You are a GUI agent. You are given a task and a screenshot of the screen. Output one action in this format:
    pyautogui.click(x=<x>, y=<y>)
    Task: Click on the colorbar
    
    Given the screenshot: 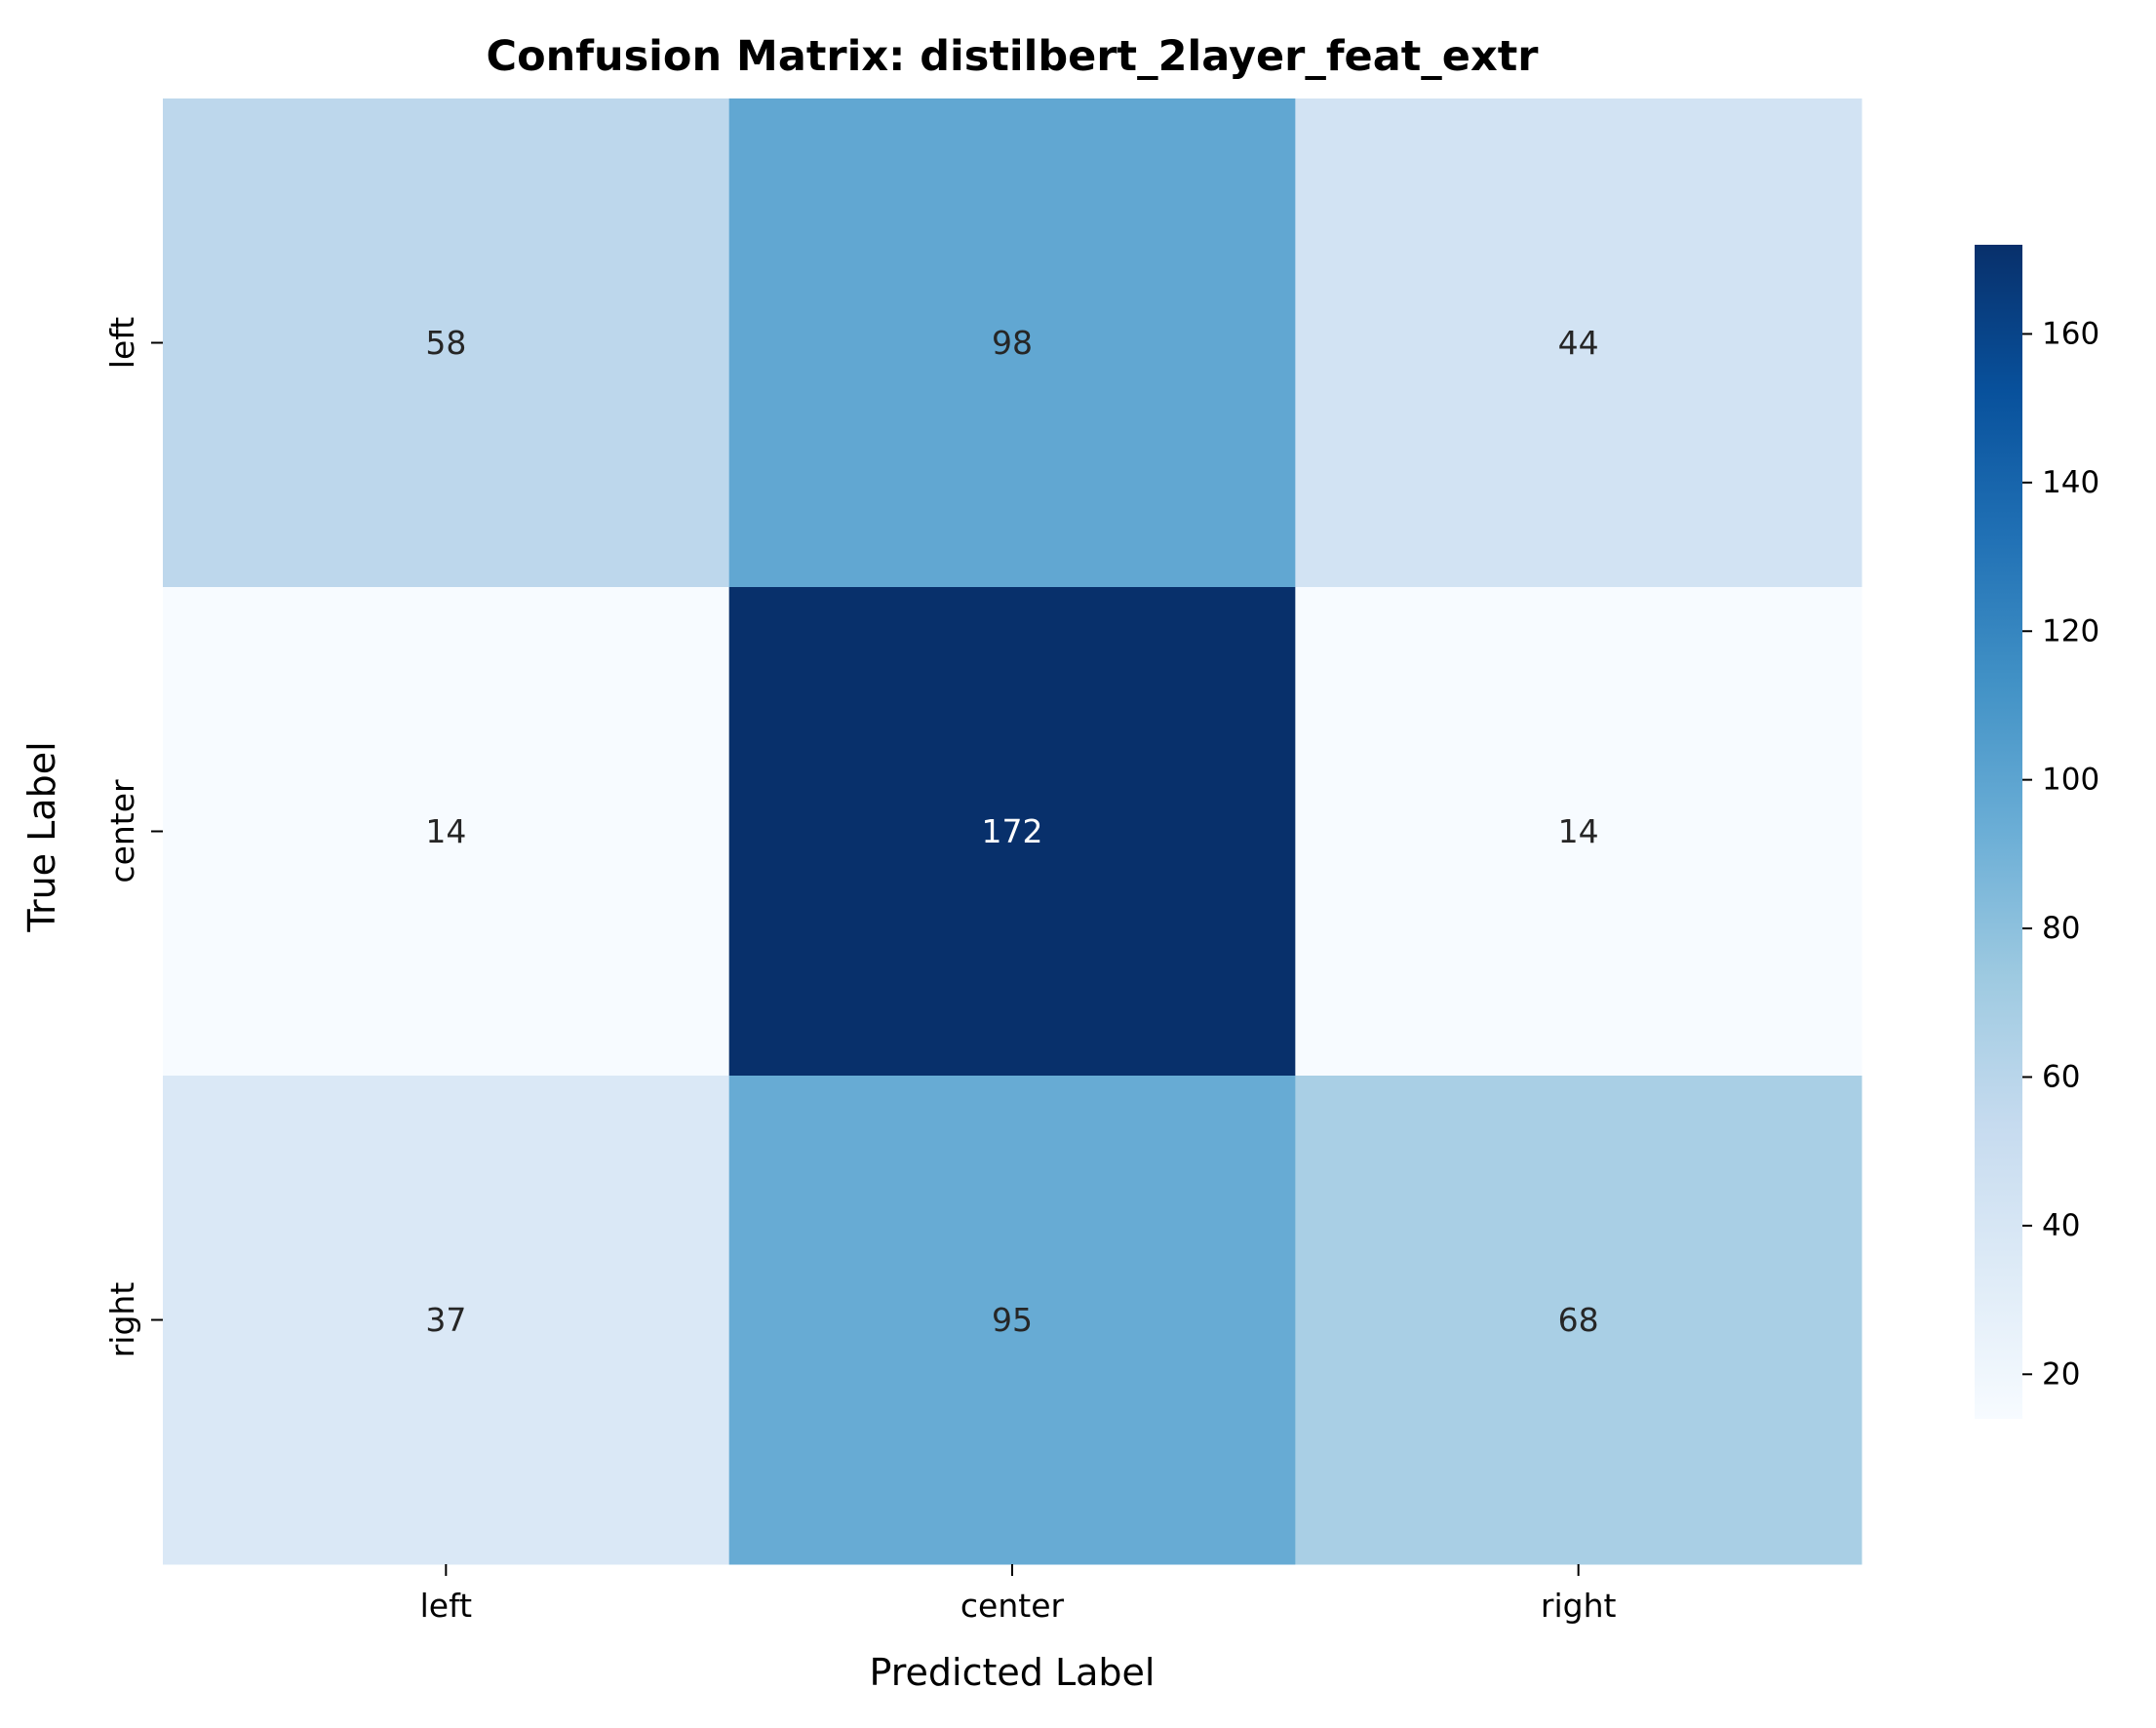 What is the action you would take?
    pyautogui.click(x=1998, y=832)
    